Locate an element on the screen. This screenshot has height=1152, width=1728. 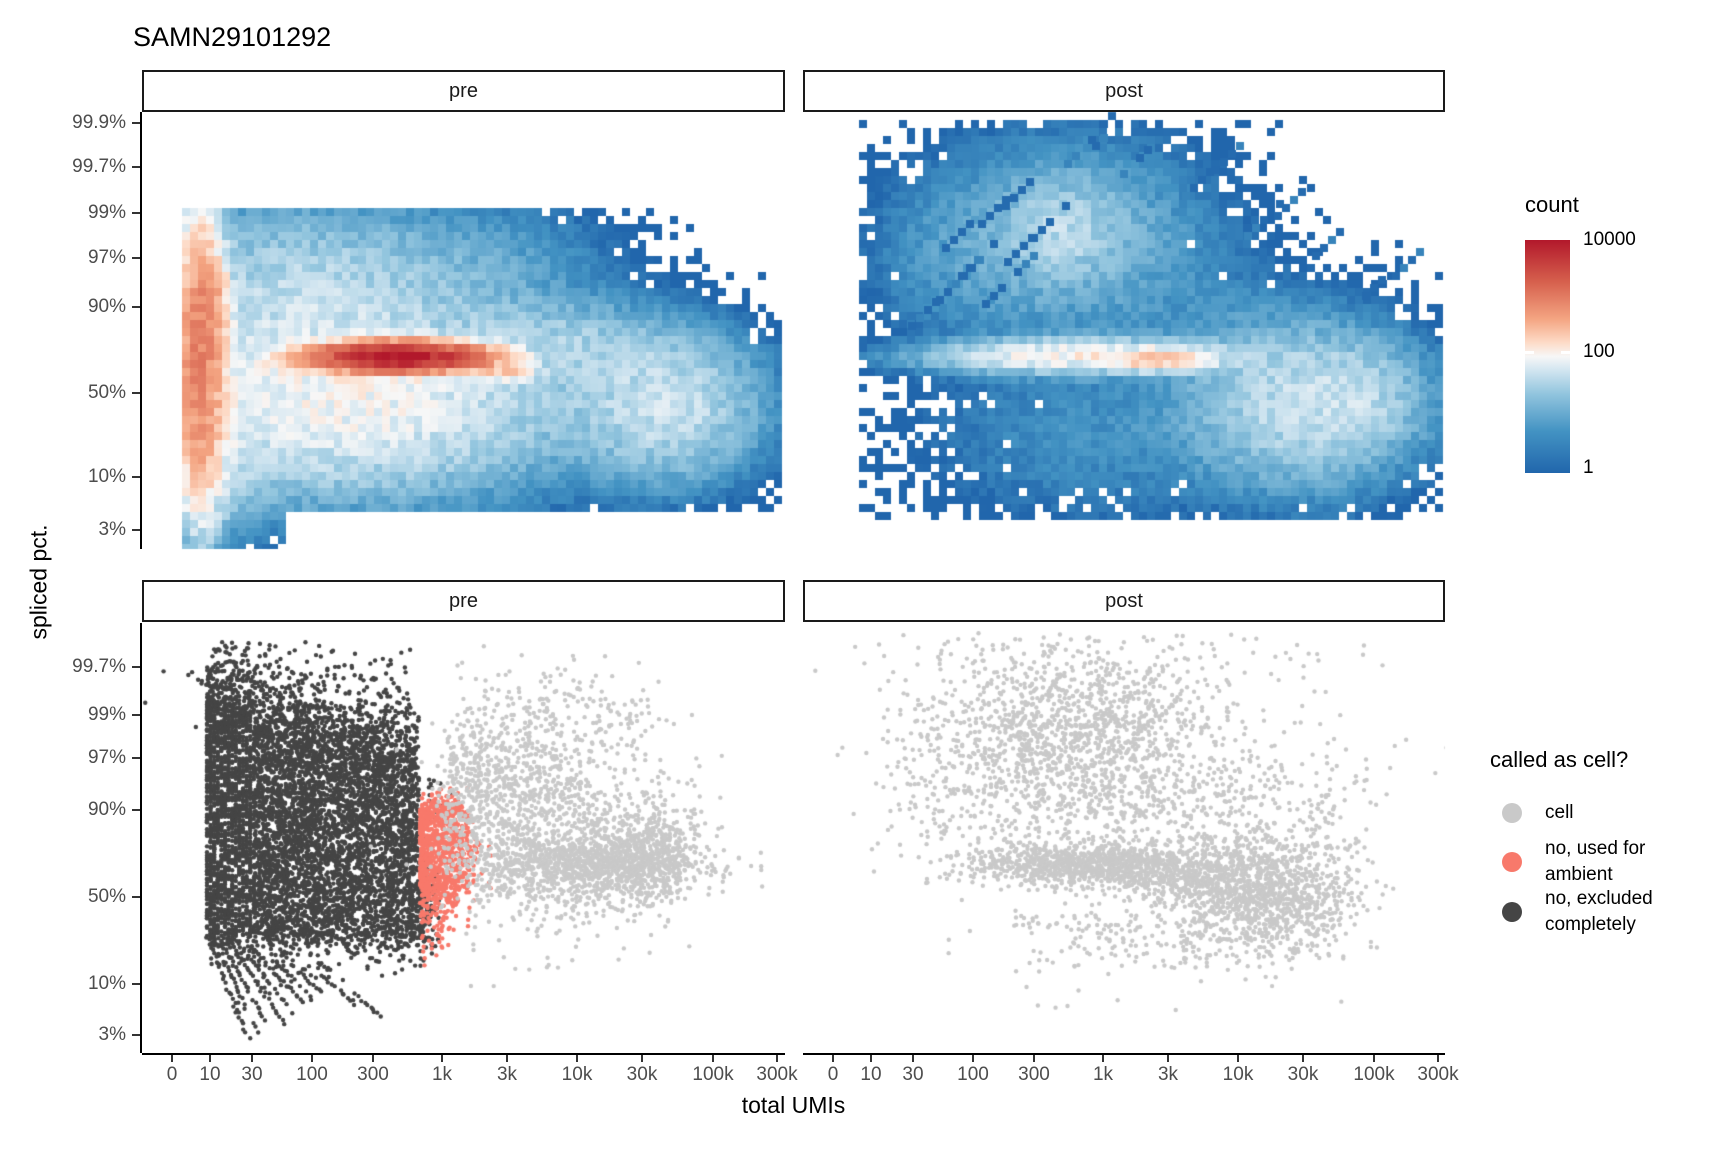
facet-strip-post-top: post is located at coordinates (1124, 91).